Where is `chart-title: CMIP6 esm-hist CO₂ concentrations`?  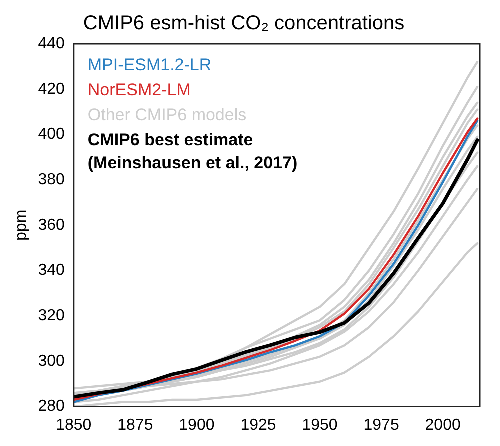 chart-title: CMIP6 esm-hist CO₂ concentrations is located at coordinates (244, 23).